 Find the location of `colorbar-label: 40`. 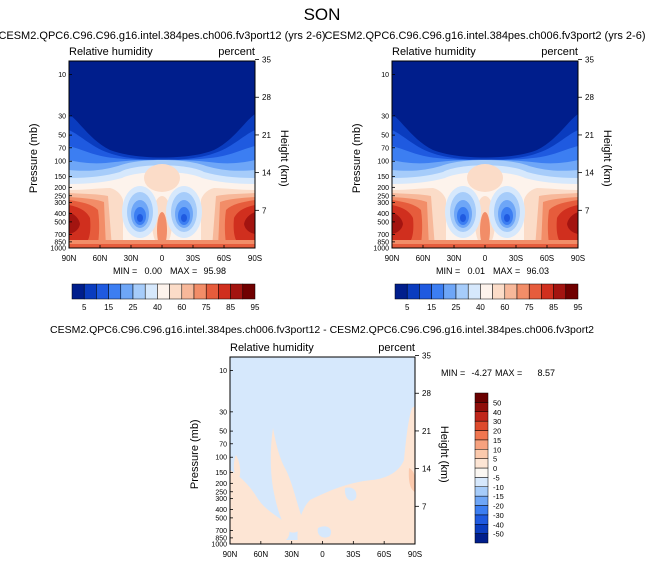

colorbar-label: 40 is located at coordinates (157, 307).